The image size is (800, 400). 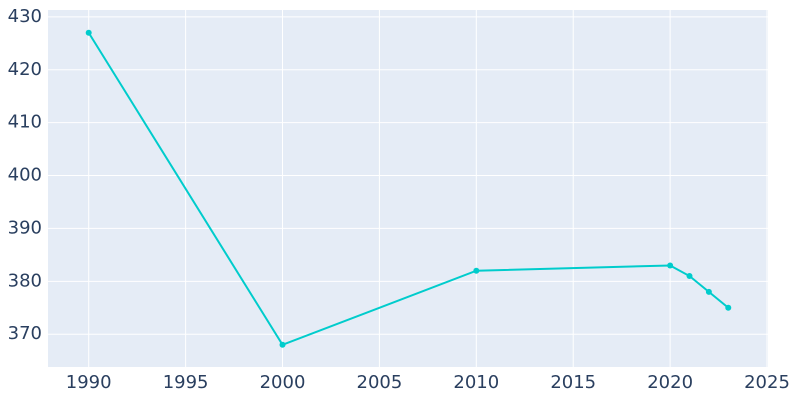 I want to click on y-tick-label: 370, so click(x=25, y=333).